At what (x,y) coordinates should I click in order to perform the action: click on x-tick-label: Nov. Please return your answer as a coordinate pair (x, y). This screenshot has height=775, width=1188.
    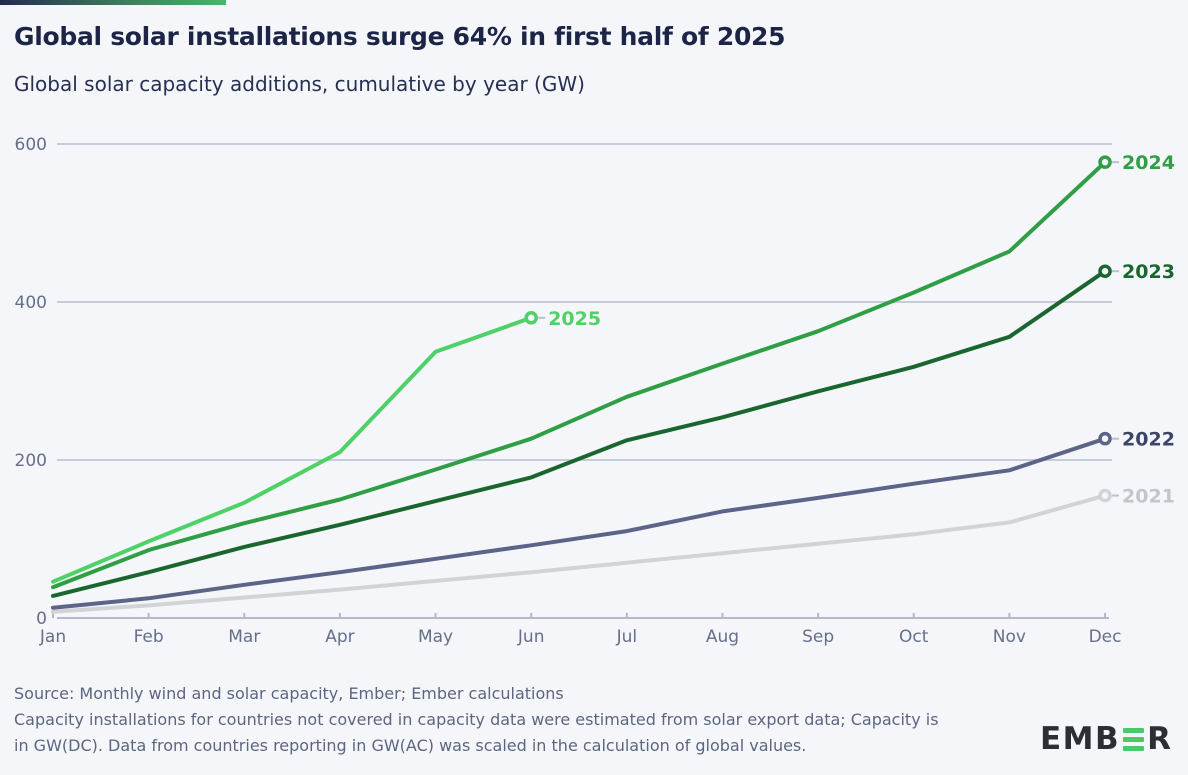
    Looking at the image, I should click on (1009, 637).